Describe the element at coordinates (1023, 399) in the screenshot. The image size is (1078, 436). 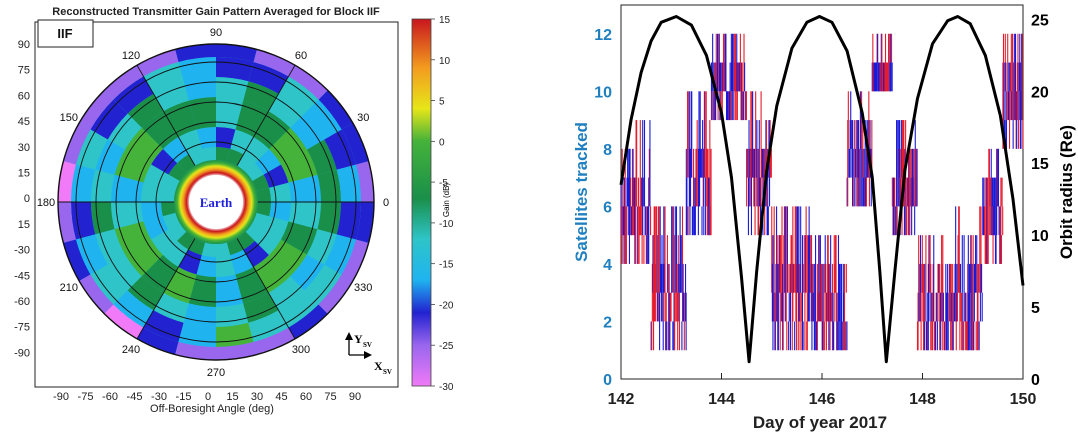
I see `day-tick-label: 150` at that location.